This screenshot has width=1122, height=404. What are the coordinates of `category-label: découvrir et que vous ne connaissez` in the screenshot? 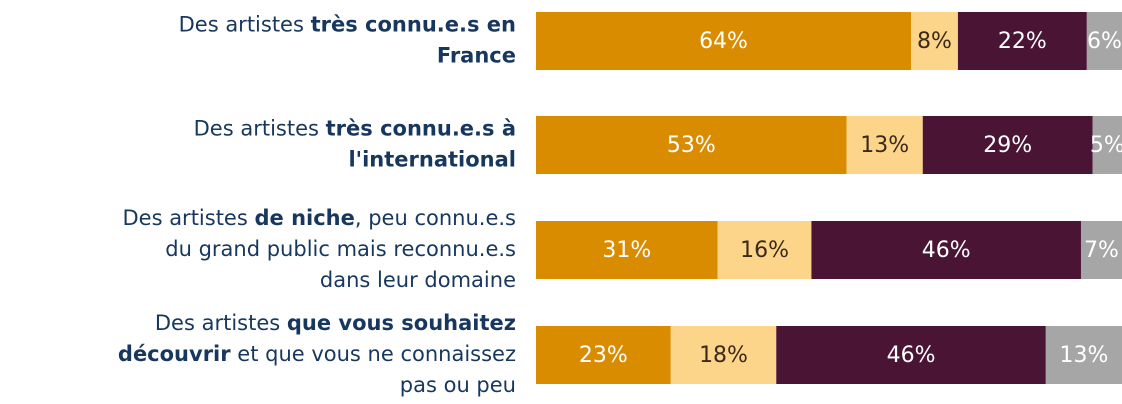 It's located at (317, 354).